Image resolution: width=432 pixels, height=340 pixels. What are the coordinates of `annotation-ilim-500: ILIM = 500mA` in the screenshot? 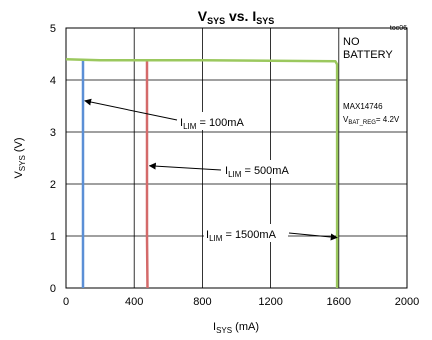 It's located at (221, 169).